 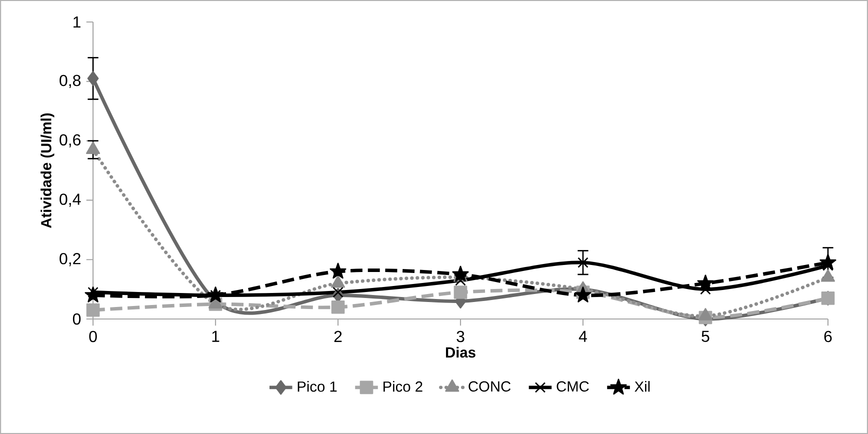 I want to click on x-tick-label: 4, so click(x=582, y=336).